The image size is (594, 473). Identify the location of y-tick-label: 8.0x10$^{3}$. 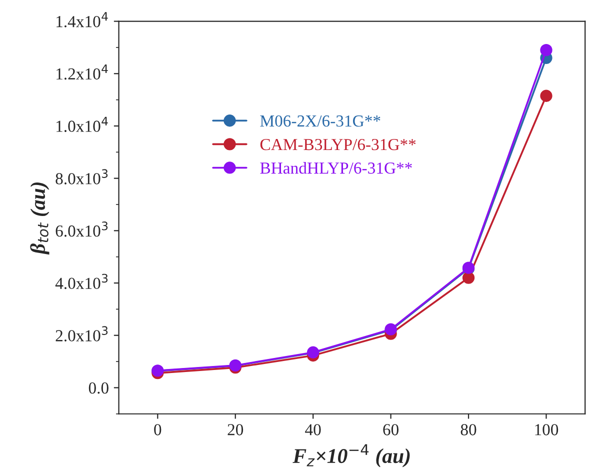
(82, 176).